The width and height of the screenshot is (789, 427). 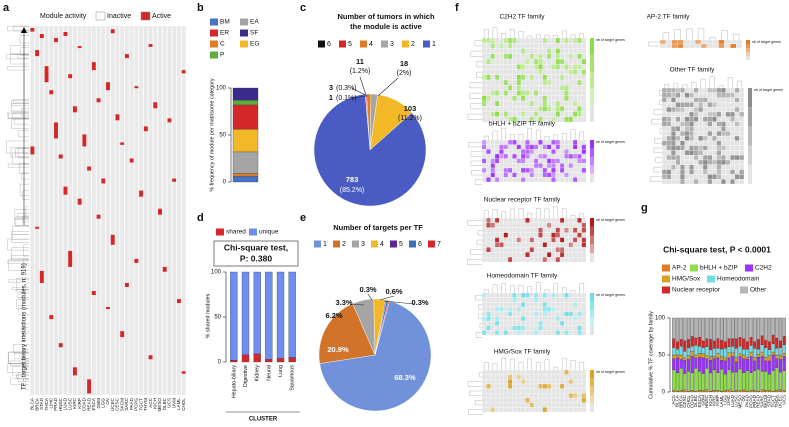 I want to click on legend-label: 3, so click(x=363, y=244).